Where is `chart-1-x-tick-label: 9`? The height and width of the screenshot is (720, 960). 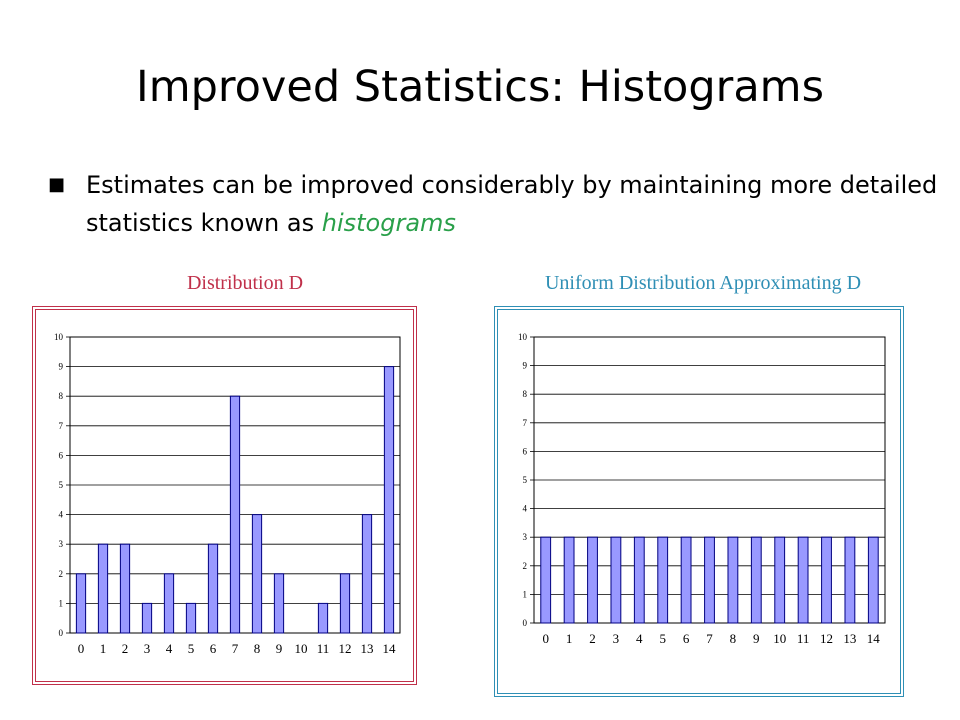 chart-1-x-tick-label: 9 is located at coordinates (756, 638).